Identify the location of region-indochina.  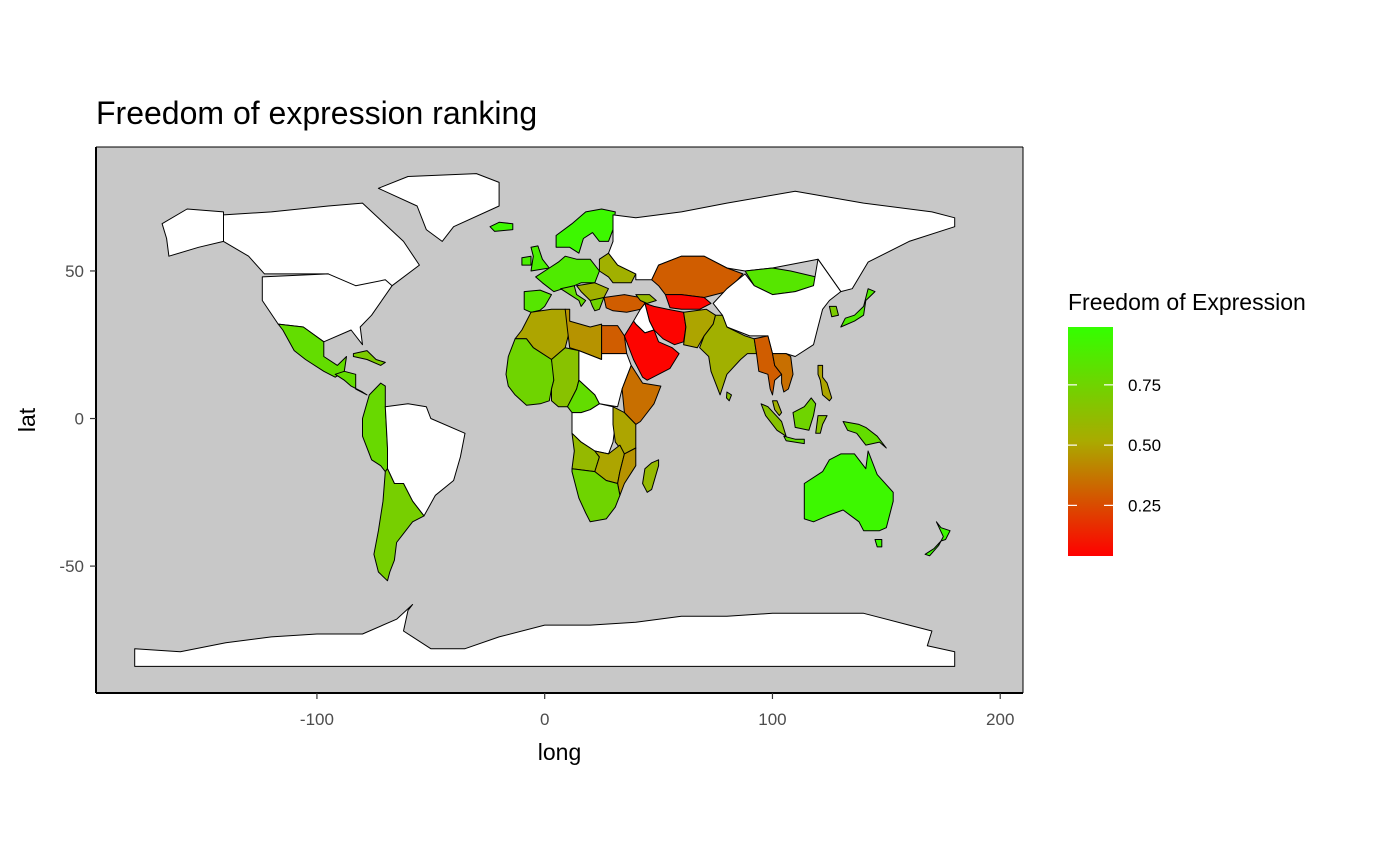
(783, 373).